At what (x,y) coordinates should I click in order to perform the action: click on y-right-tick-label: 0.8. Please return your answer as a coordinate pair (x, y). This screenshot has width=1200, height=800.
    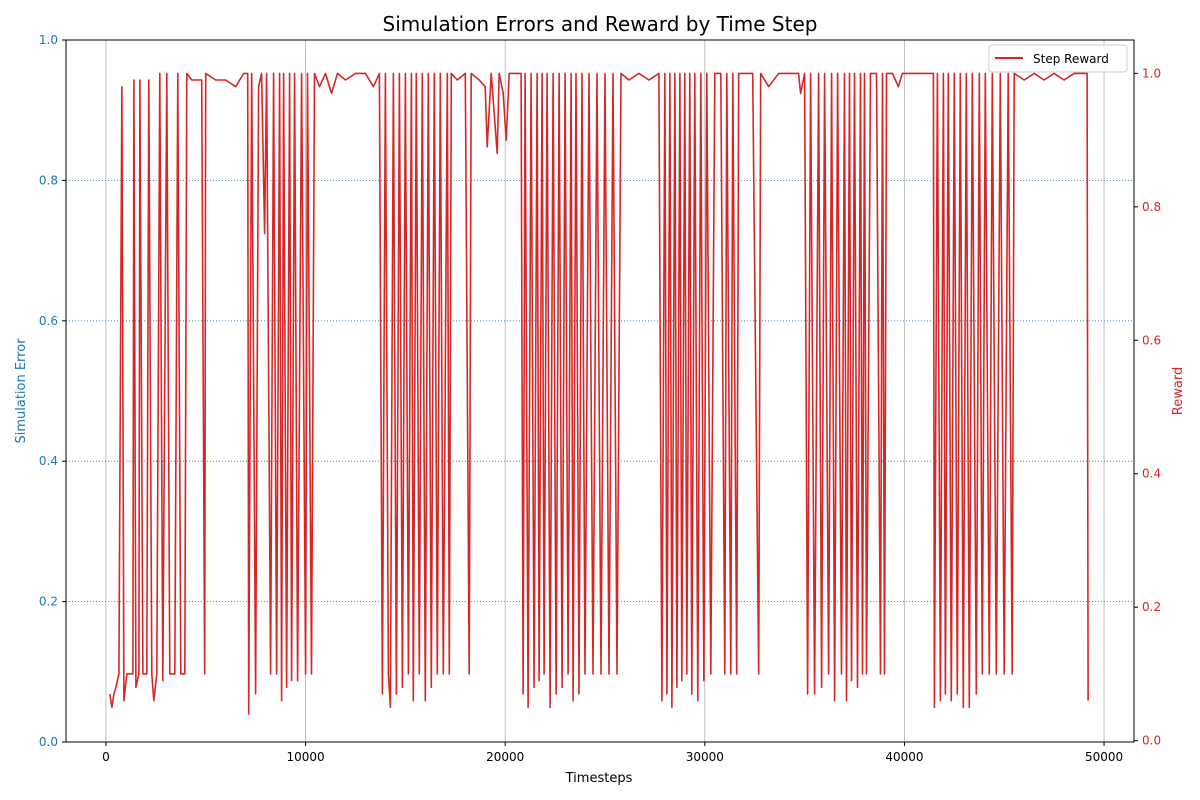
    Looking at the image, I should click on (1151, 207).